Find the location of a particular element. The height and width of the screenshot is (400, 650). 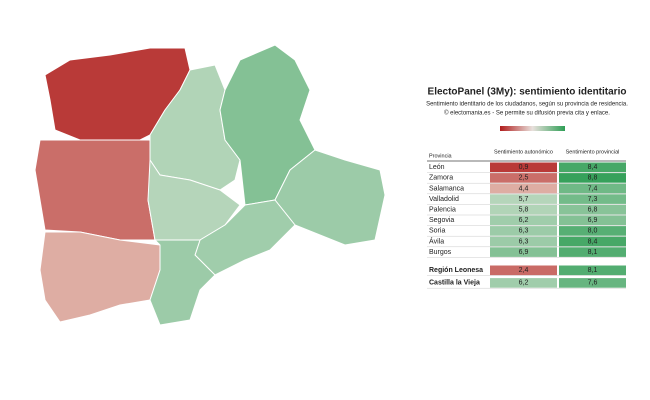

cell-value: 7,6 is located at coordinates (593, 283).